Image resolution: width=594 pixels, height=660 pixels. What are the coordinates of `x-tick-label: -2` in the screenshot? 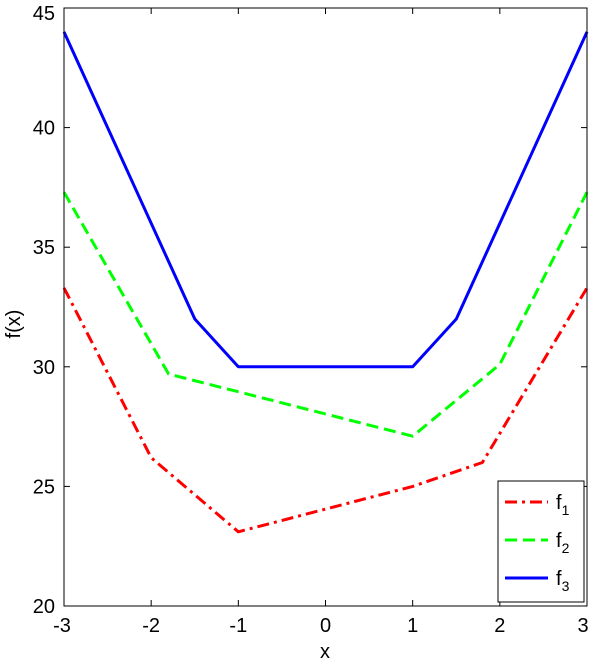 It's located at (151, 626).